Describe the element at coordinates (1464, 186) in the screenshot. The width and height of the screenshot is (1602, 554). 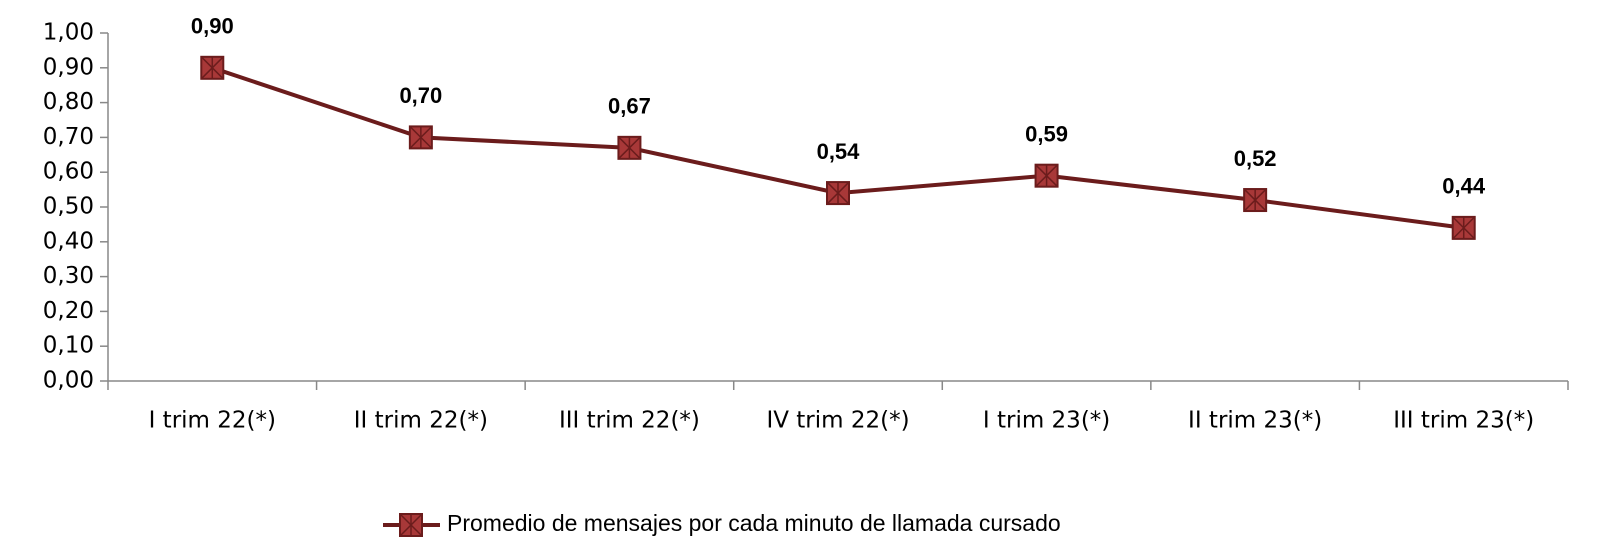
I see `data-label: 0,44` at that location.